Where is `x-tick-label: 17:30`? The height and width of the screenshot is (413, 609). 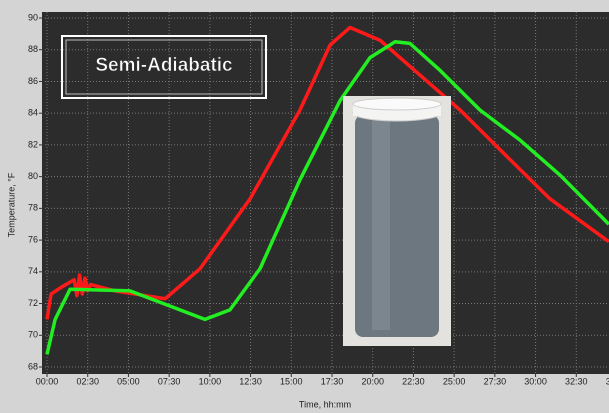
x-tick-label: 17:30 is located at coordinates (332, 381).